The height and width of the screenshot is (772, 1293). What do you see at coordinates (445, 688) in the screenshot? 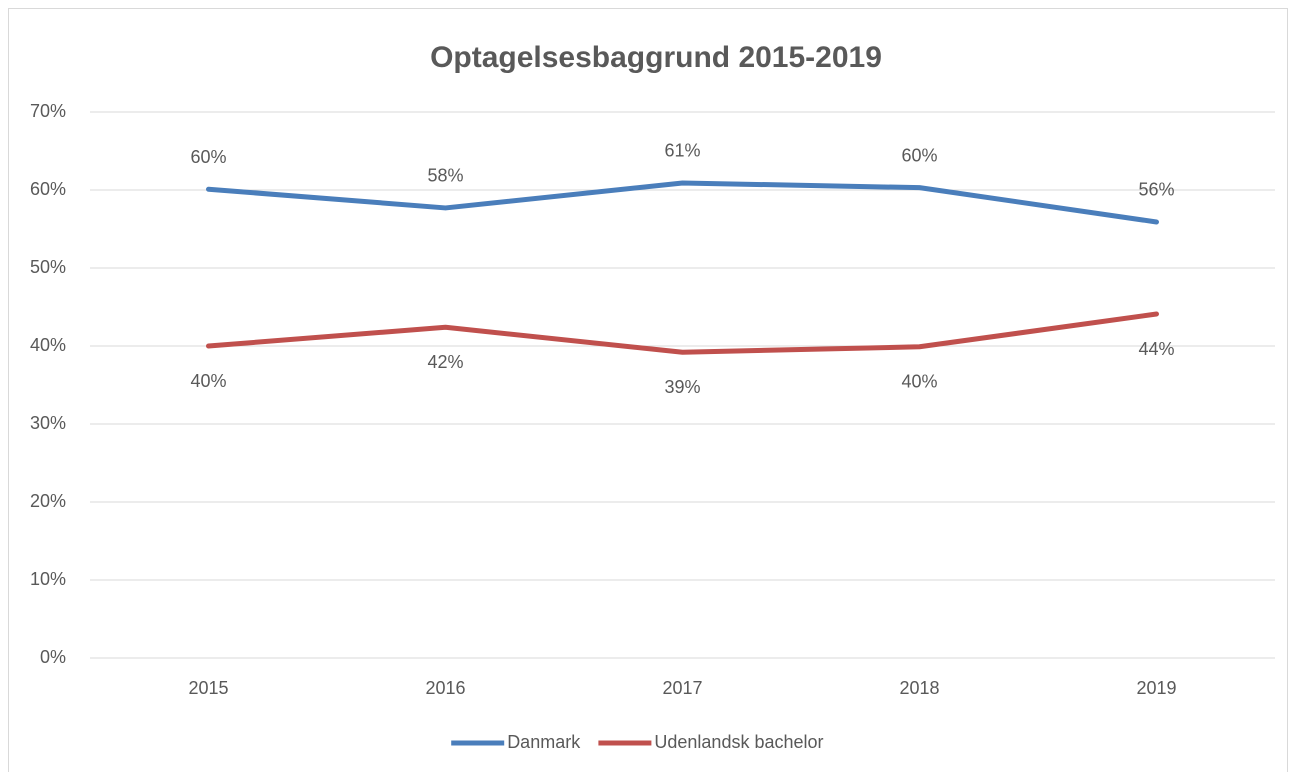
I see `x-tick-label: 2016` at bounding box center [445, 688].